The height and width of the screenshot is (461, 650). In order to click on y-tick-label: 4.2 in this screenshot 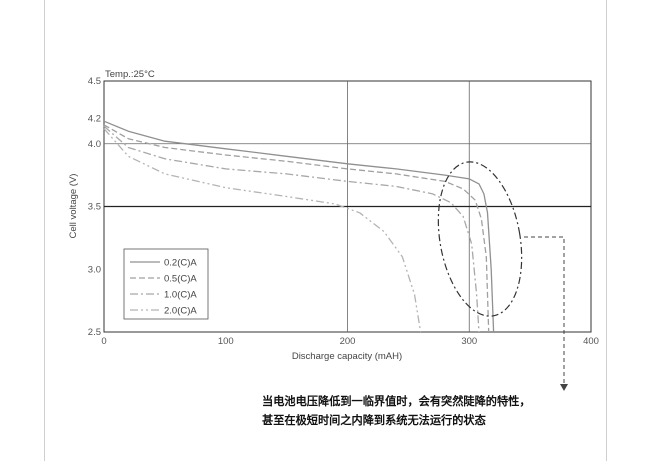, I will do `click(94, 119)`.